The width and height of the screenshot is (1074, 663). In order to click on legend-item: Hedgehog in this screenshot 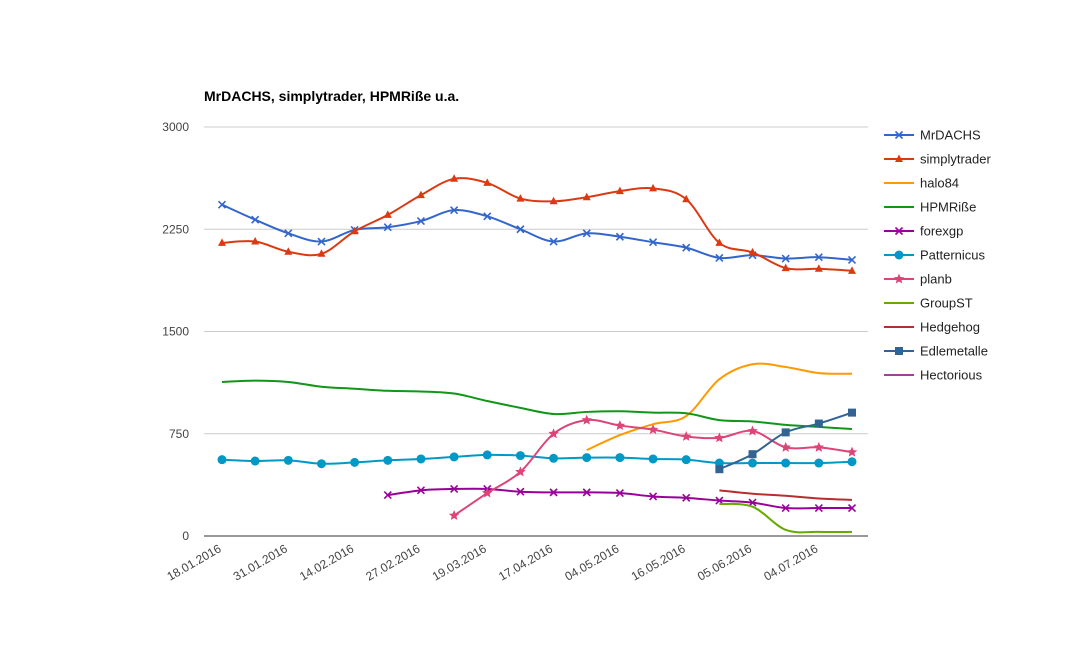, I will do `click(932, 327)`.